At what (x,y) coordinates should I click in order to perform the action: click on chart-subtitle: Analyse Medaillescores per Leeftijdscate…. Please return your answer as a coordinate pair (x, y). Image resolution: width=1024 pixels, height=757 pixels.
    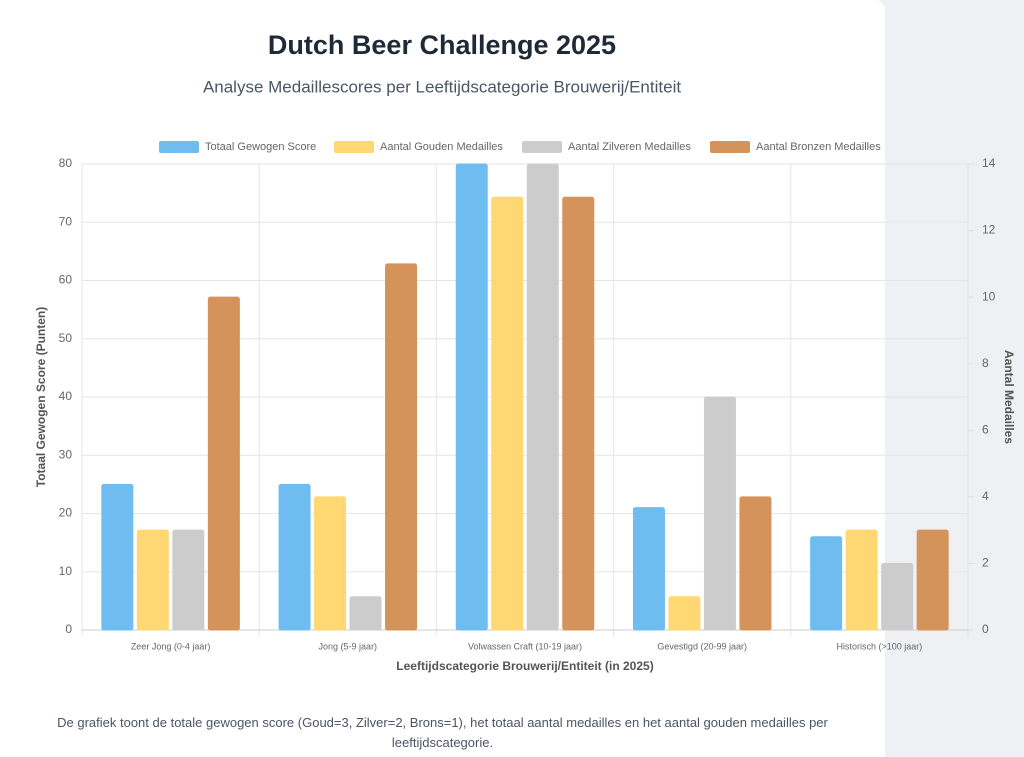
    Looking at the image, I should click on (442, 86).